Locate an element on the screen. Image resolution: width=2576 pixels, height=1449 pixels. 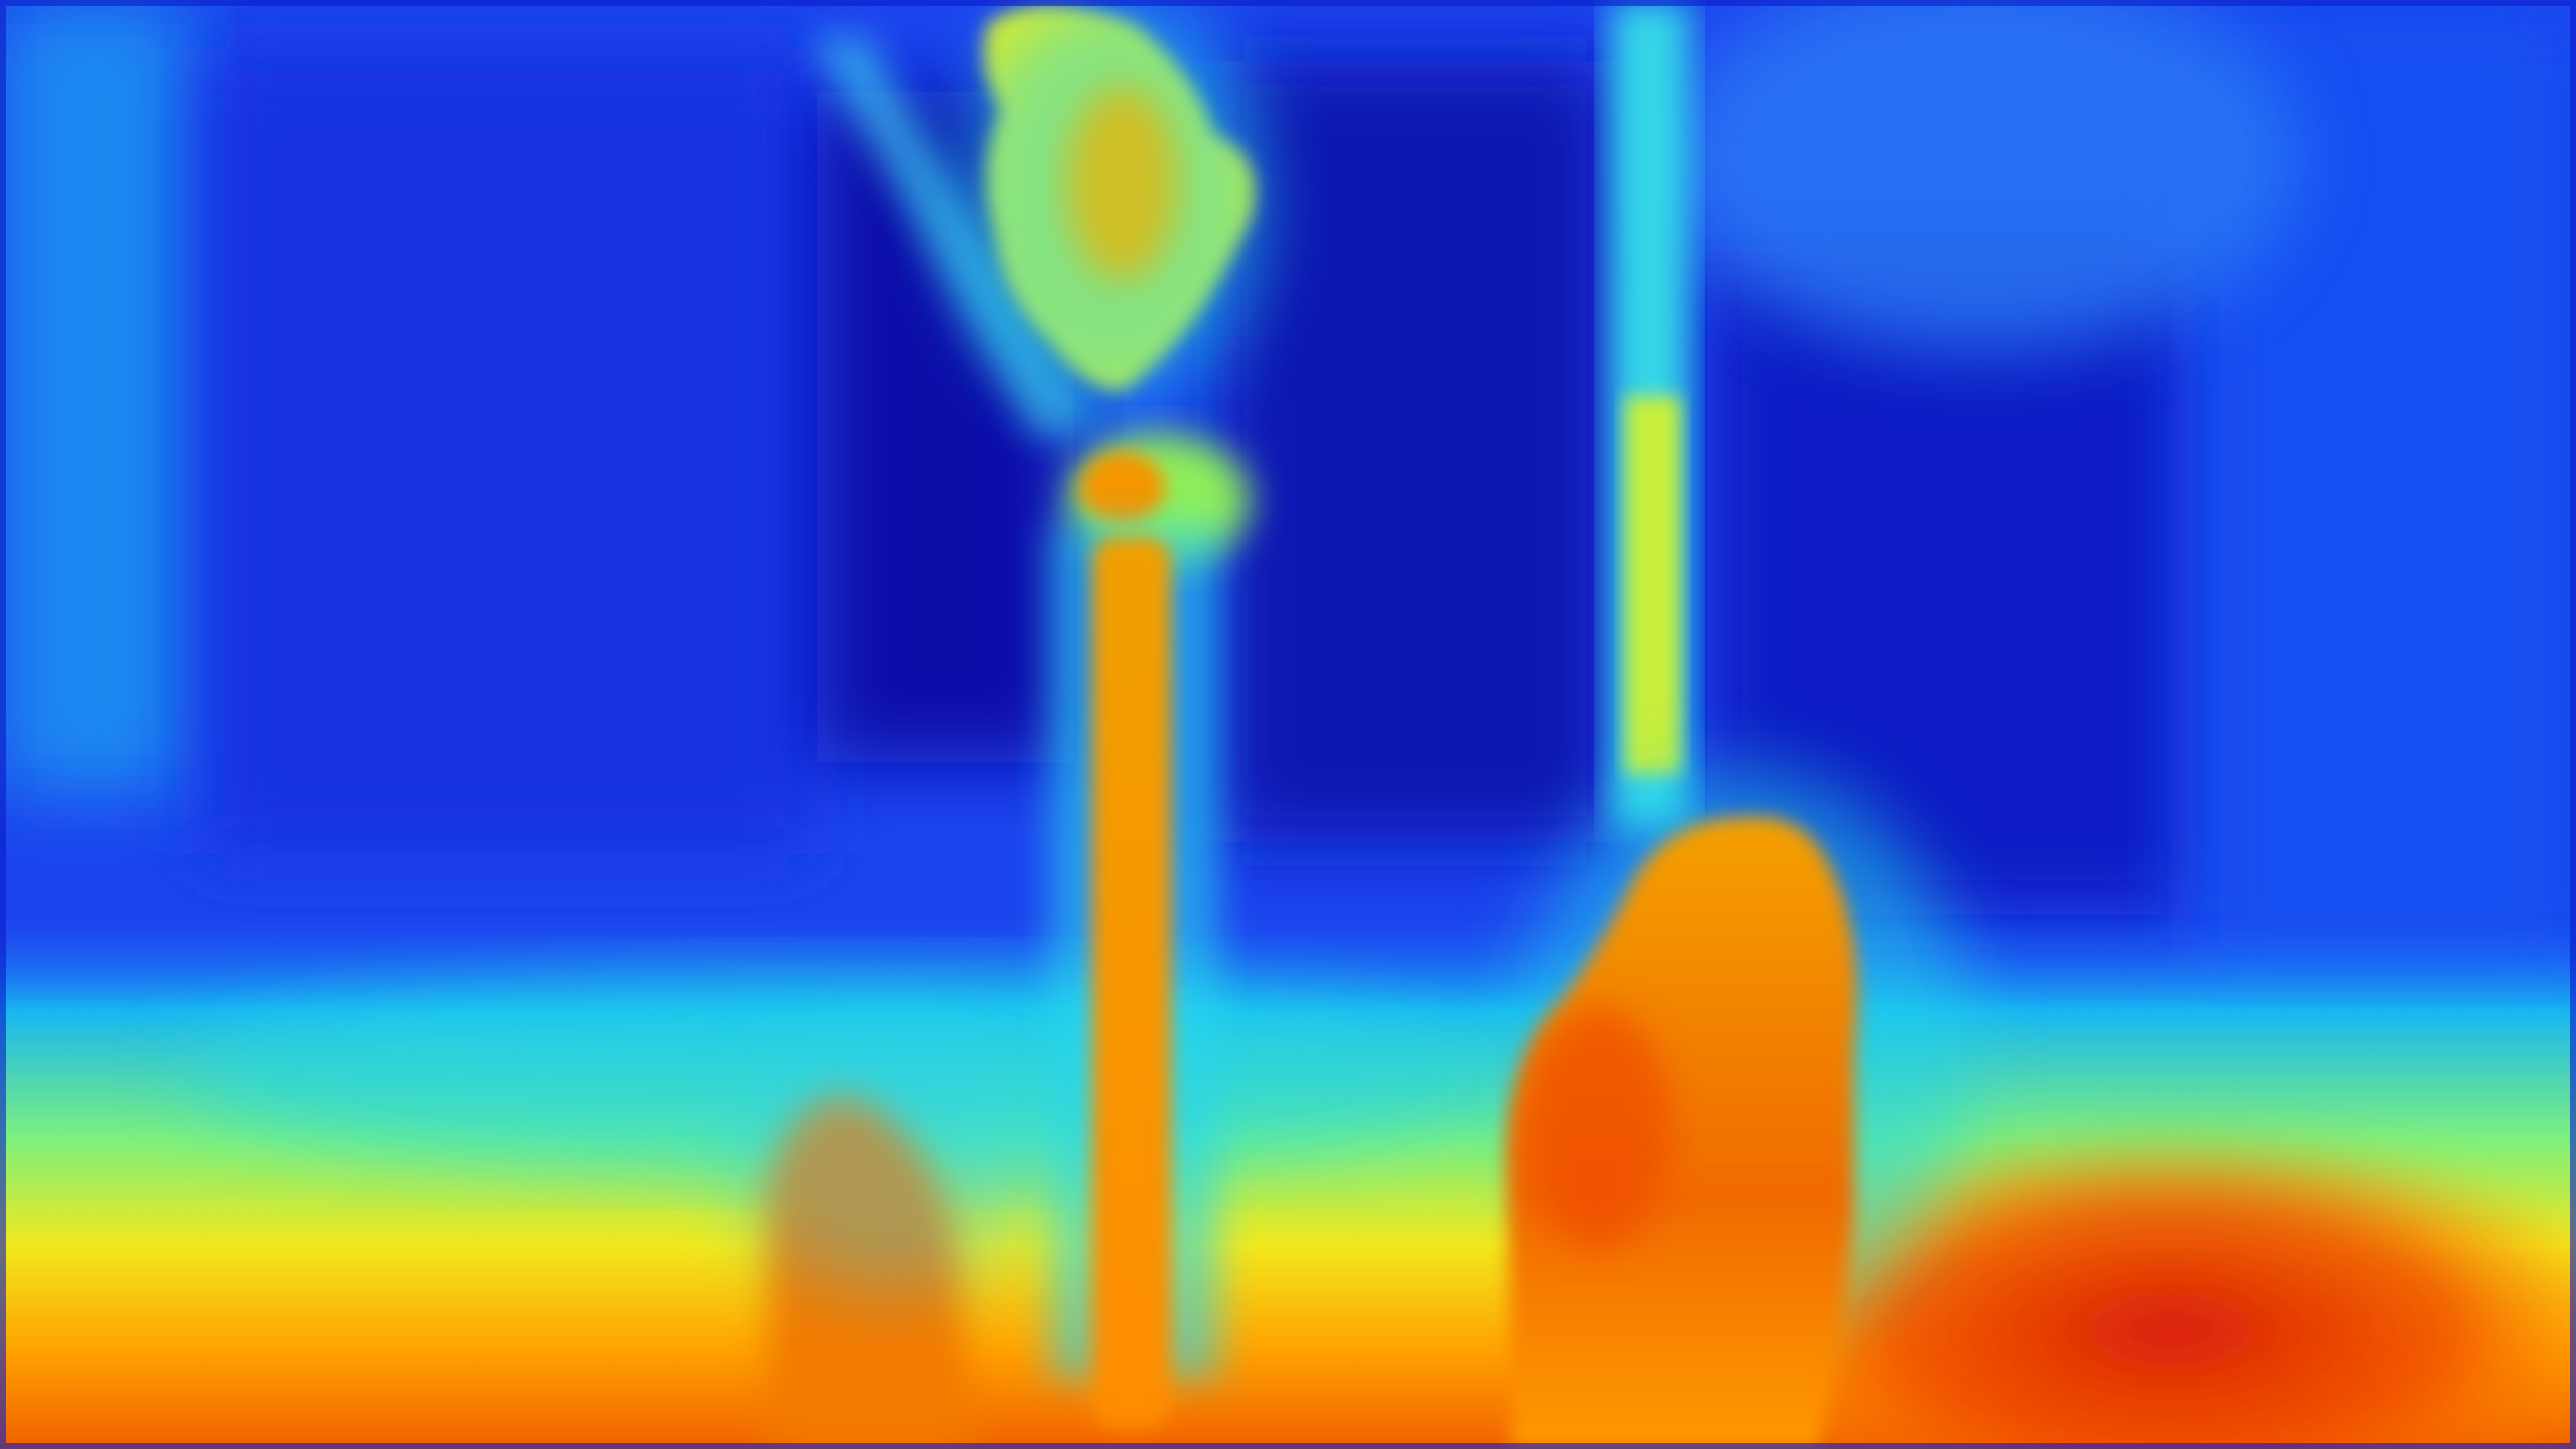
left-dark-panel is located at coordinates (506, 451).